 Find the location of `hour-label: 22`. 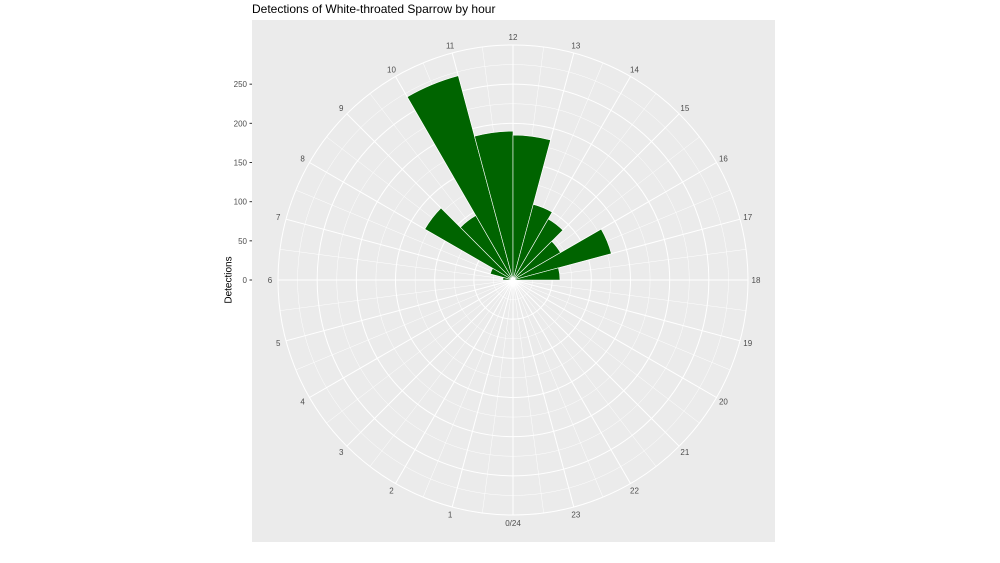

hour-label: 22 is located at coordinates (634, 490).